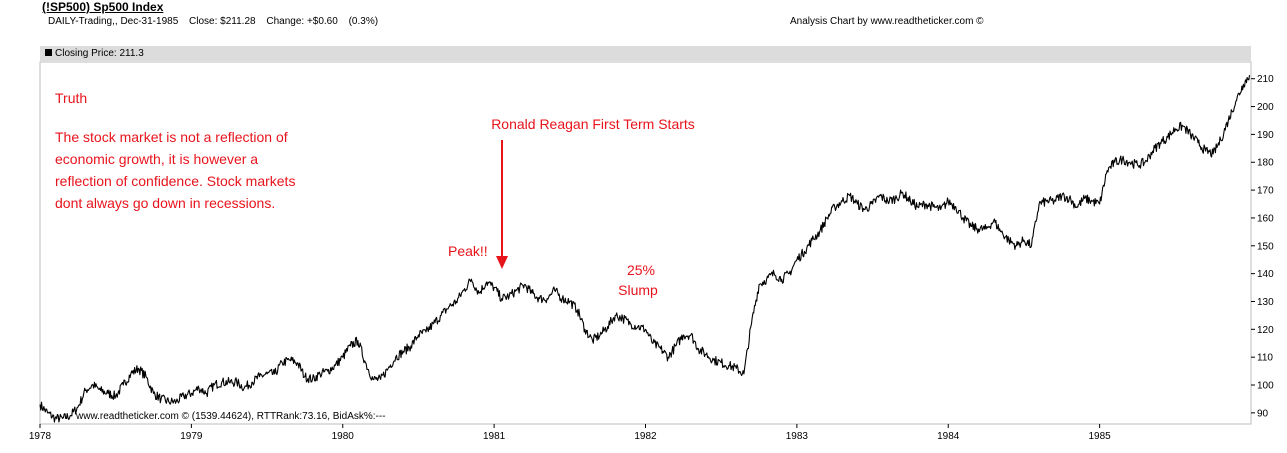 This screenshot has width=1287, height=453. What do you see at coordinates (1265, 163) in the screenshot?
I see `y-tick-label-180: 180` at bounding box center [1265, 163].